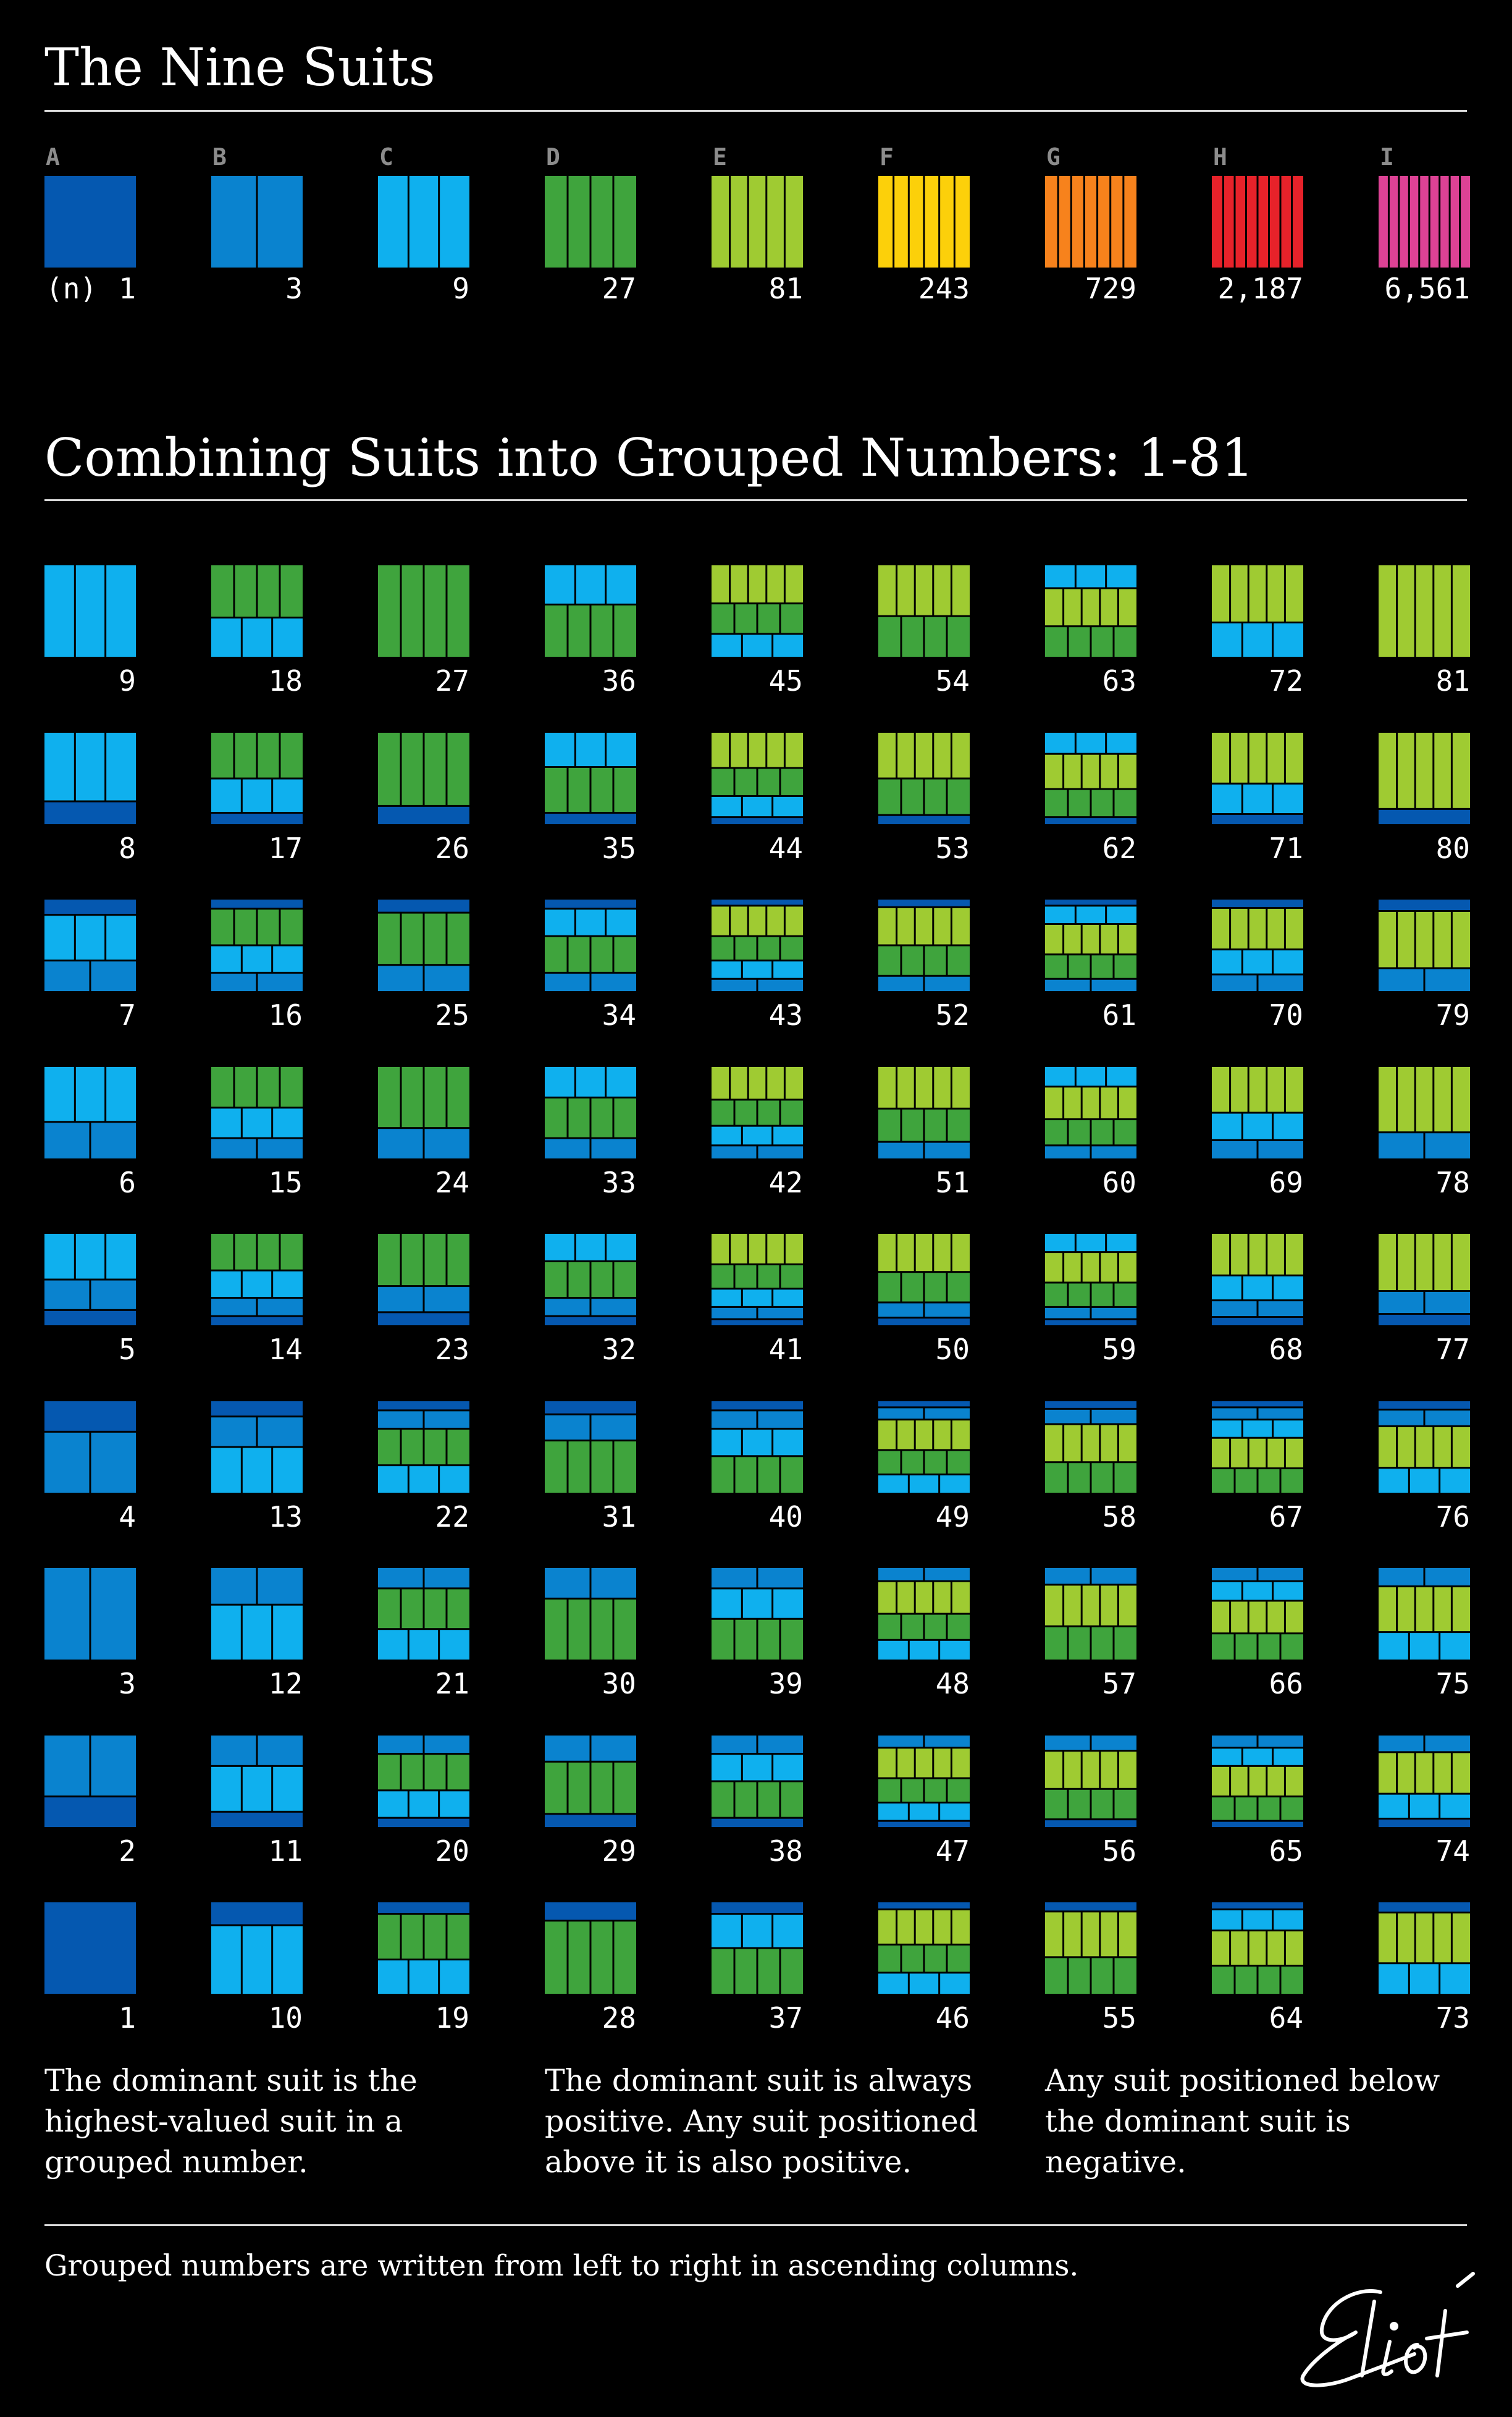 The width and height of the screenshot is (1512, 2417). Describe the element at coordinates (72, 288) in the screenshot. I see `n-label: (n)` at that location.